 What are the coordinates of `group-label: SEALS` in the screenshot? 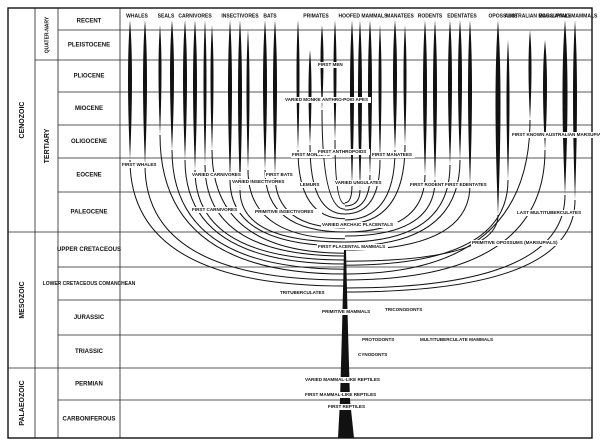 It's located at (166, 16).